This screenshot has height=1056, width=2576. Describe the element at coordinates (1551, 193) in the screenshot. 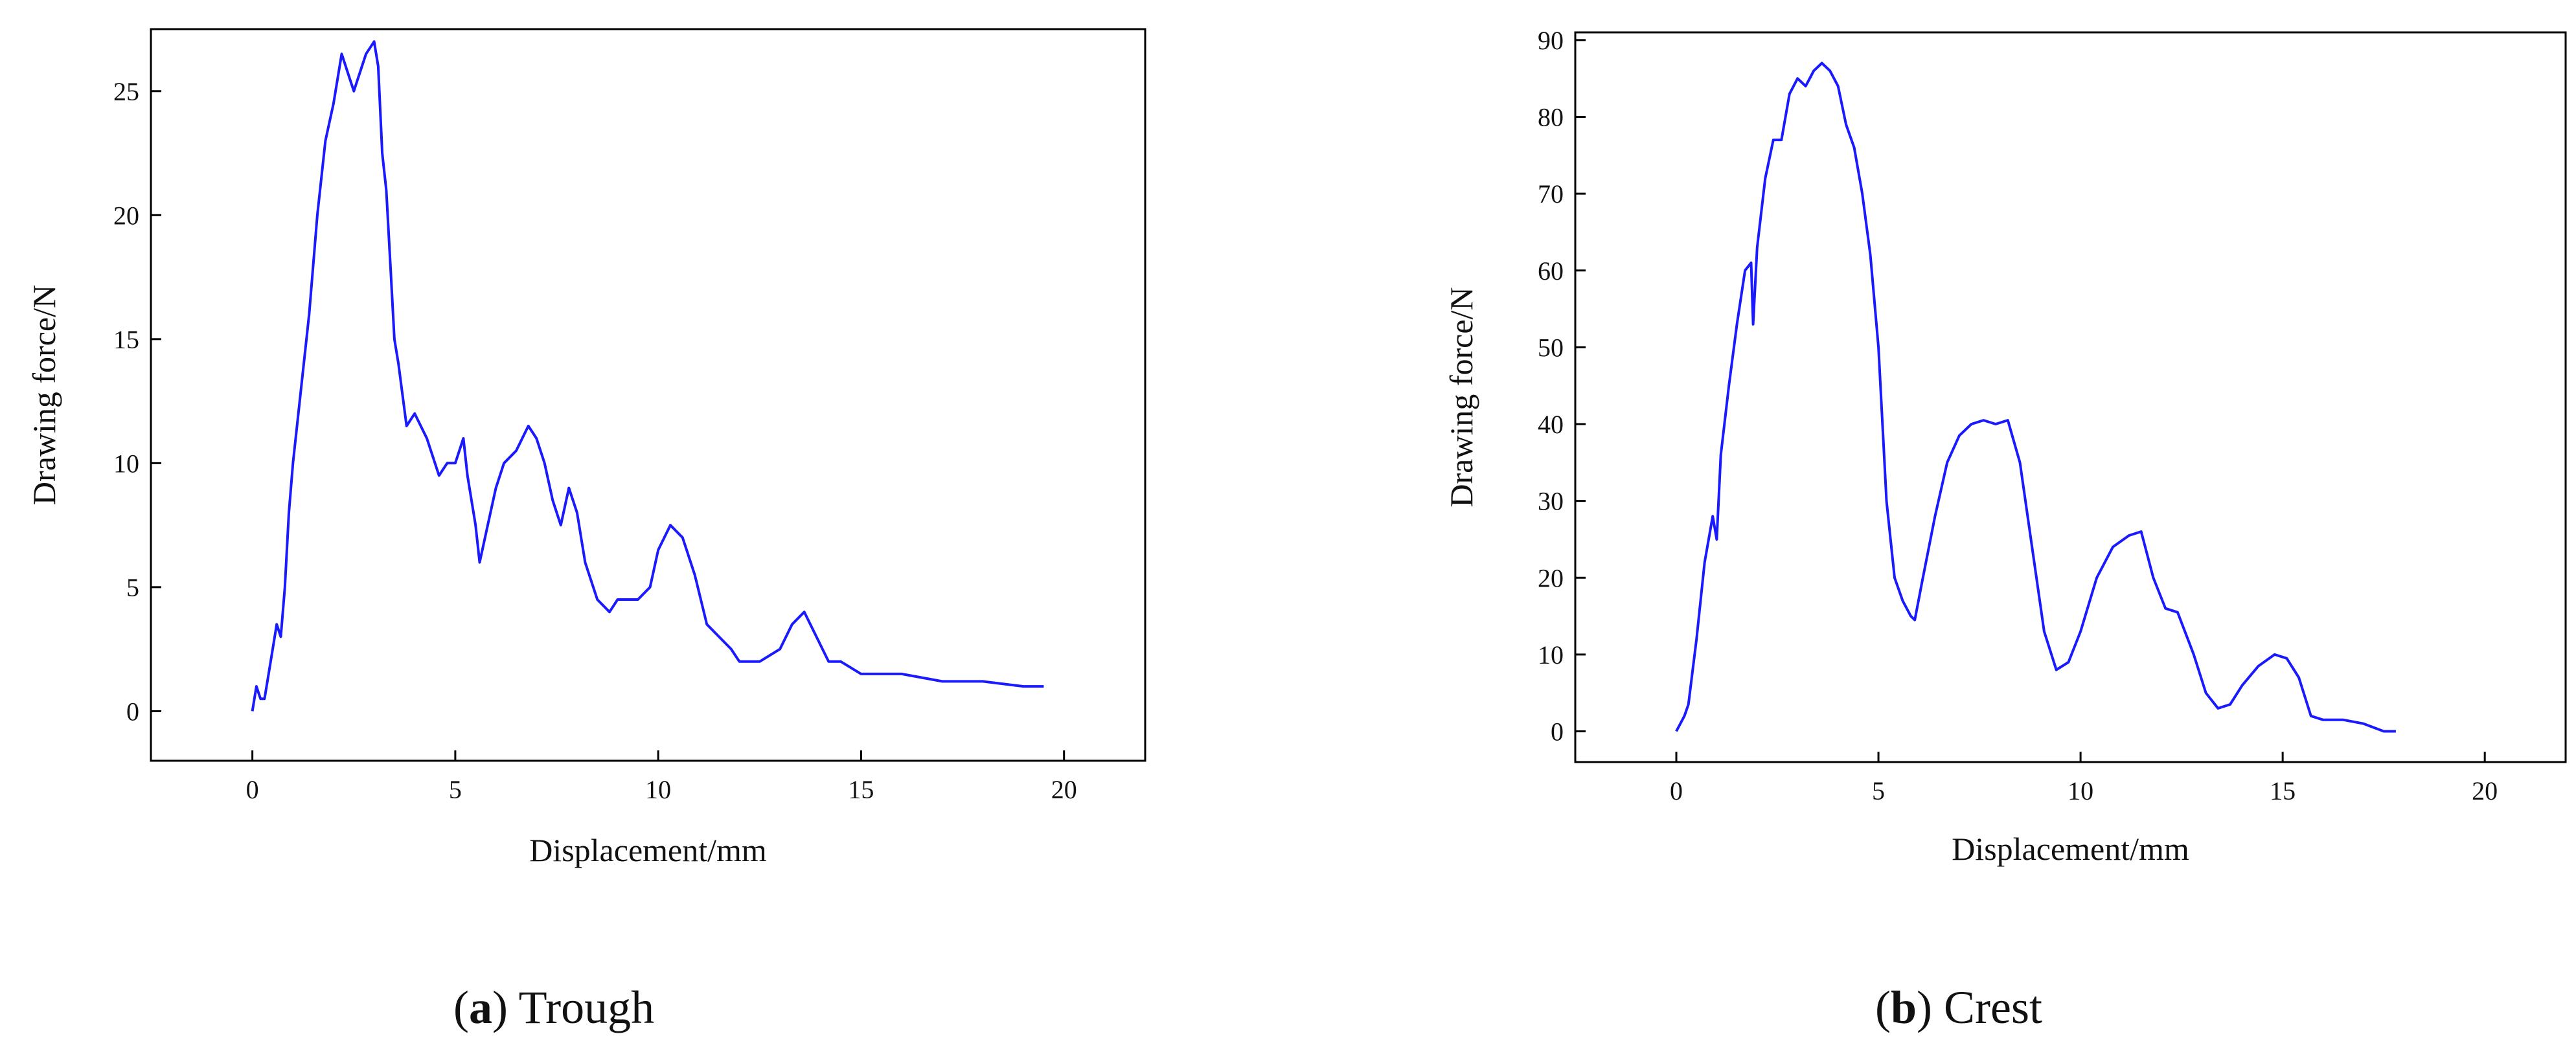

I see `y-tick-label: 70` at that location.